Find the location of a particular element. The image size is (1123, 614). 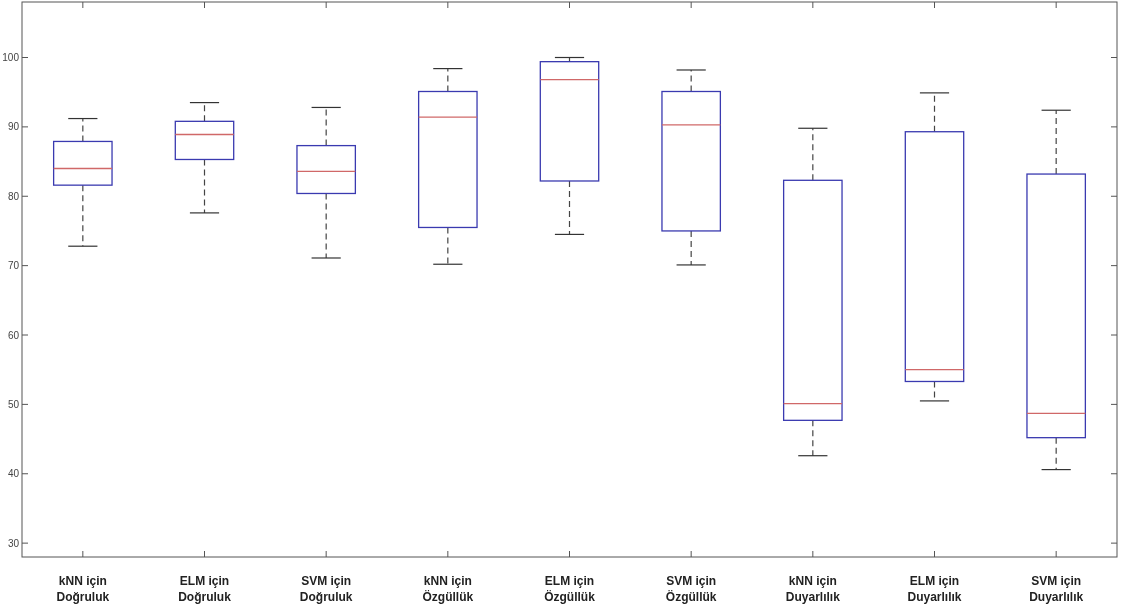

x-tick-label: ELM için Özgüllük is located at coordinates (570, 589).